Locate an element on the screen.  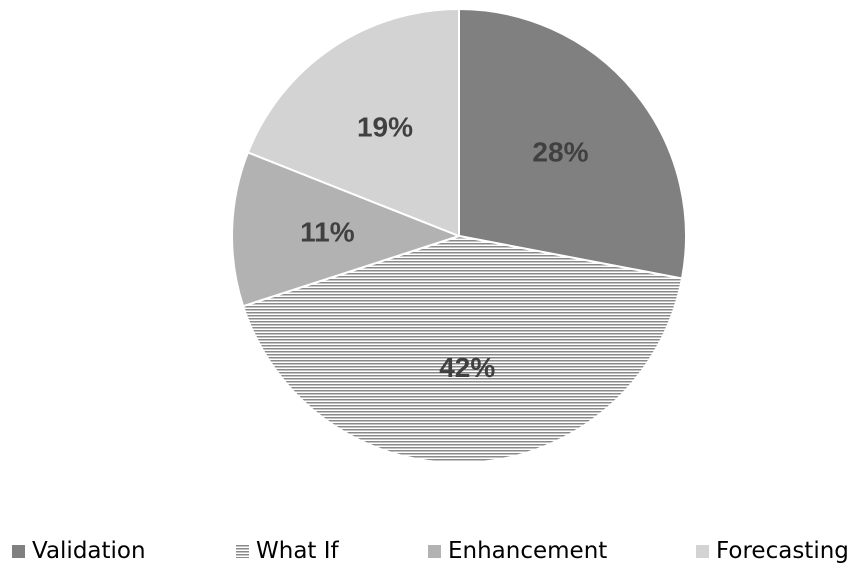
legend-swatch-what-if is located at coordinates (242, 551).